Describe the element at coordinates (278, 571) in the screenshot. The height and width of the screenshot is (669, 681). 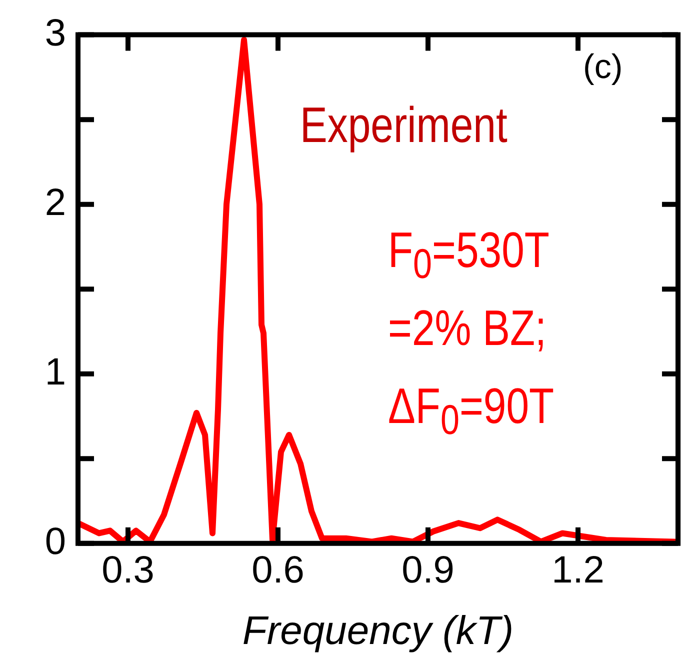
I see `x-tick-label: 0.6` at that location.